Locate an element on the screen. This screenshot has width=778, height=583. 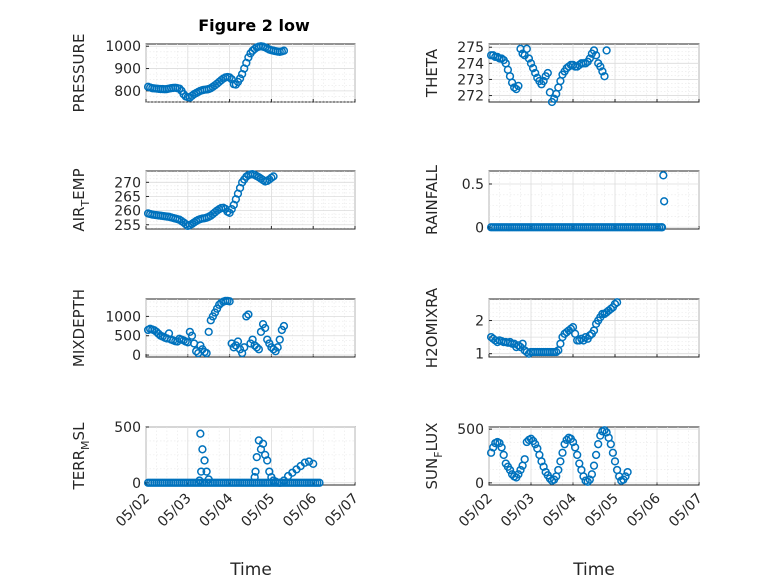
x-axis-label-left: Time is located at coordinates (250, 570).